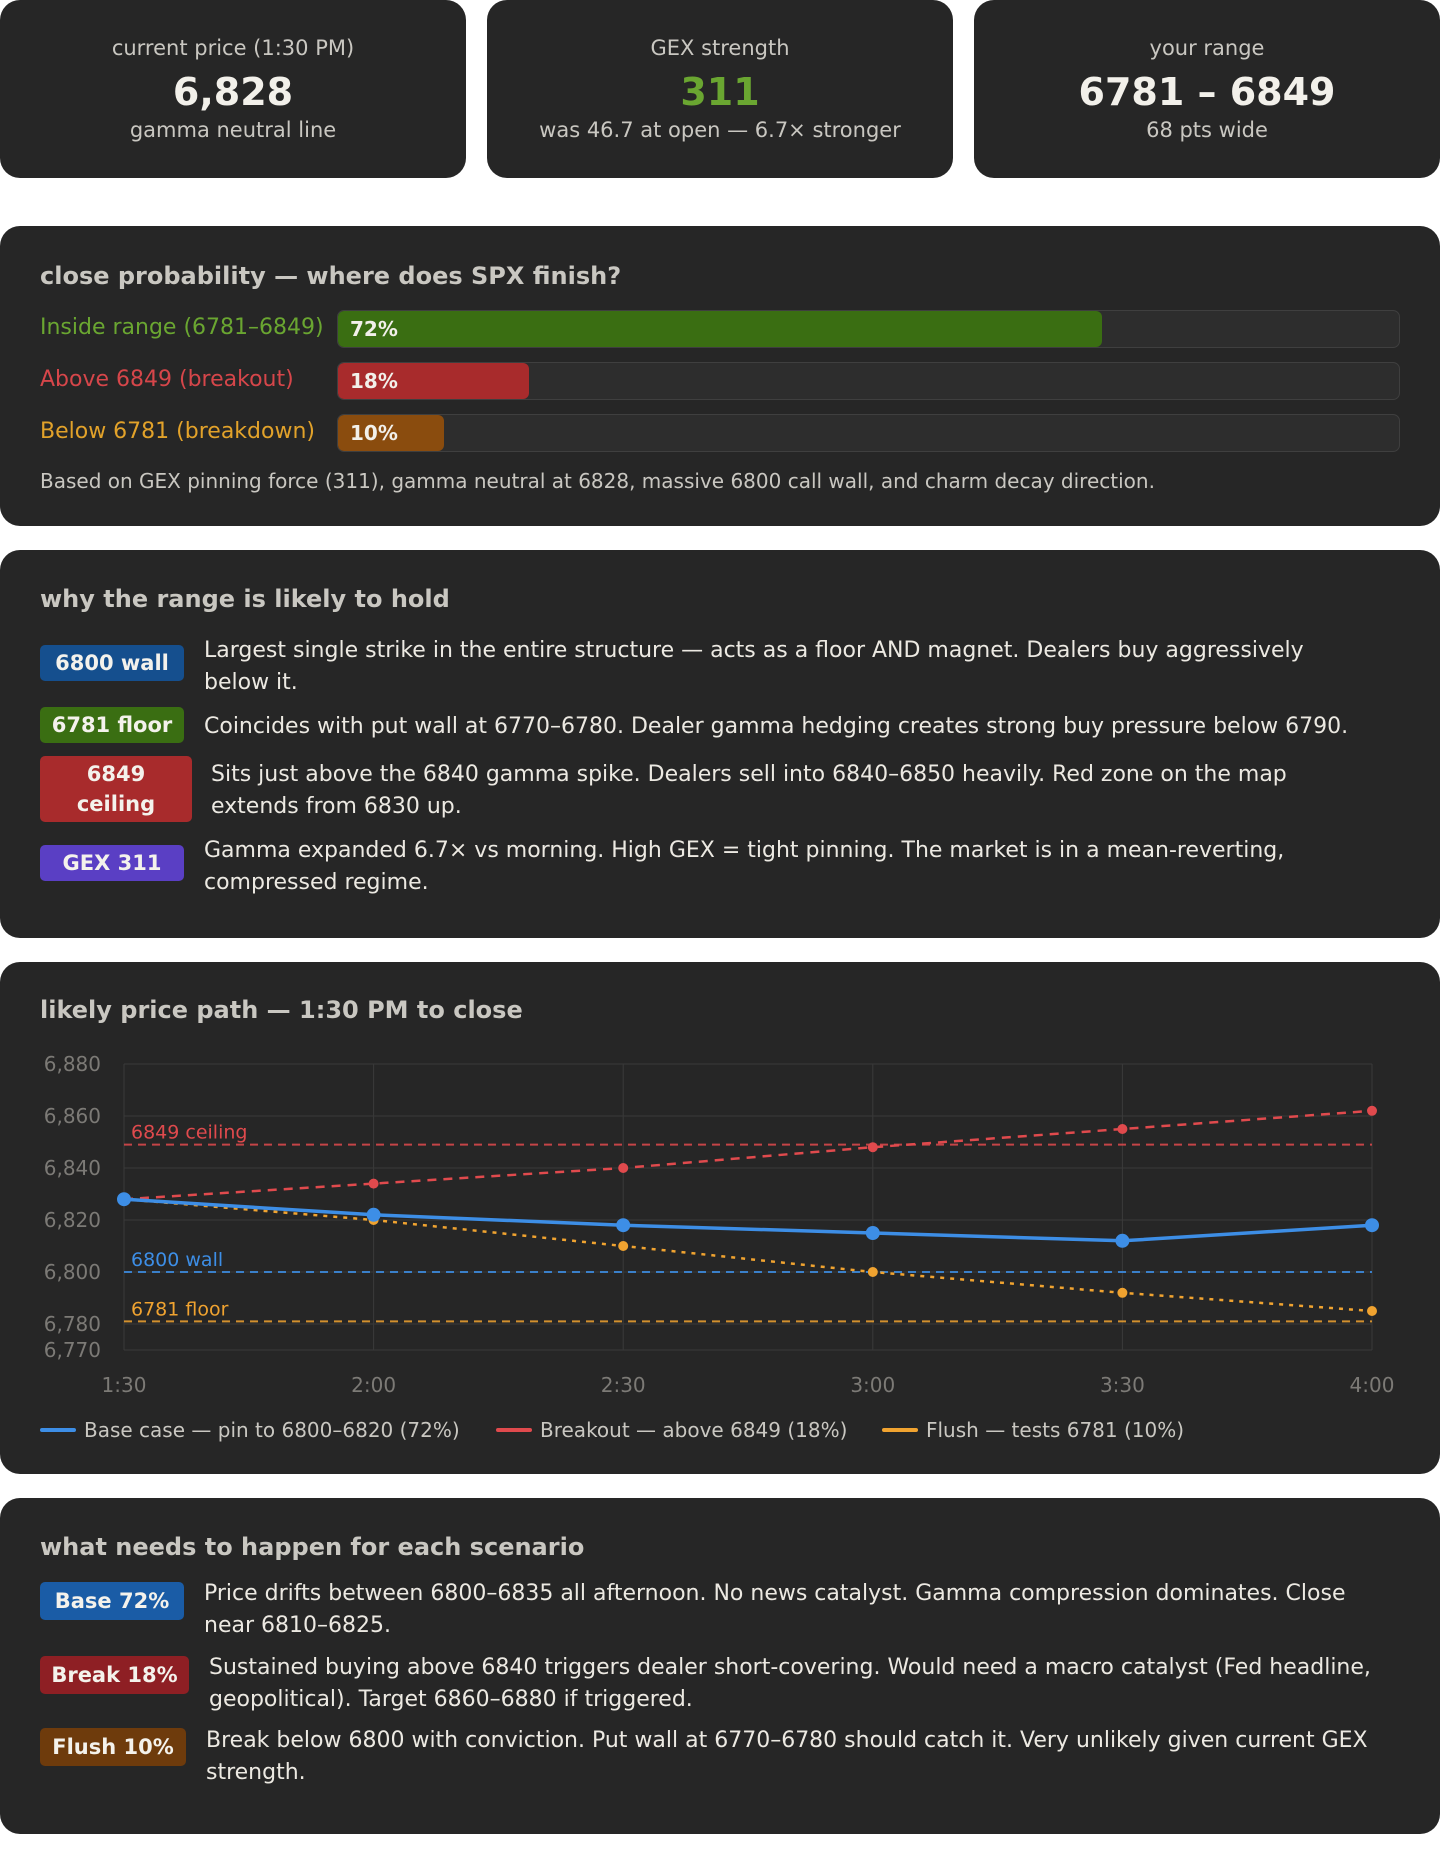 This screenshot has width=1440, height=1858. What do you see at coordinates (900, 1430) in the screenshot?
I see `legend-flush-swatch` at bounding box center [900, 1430].